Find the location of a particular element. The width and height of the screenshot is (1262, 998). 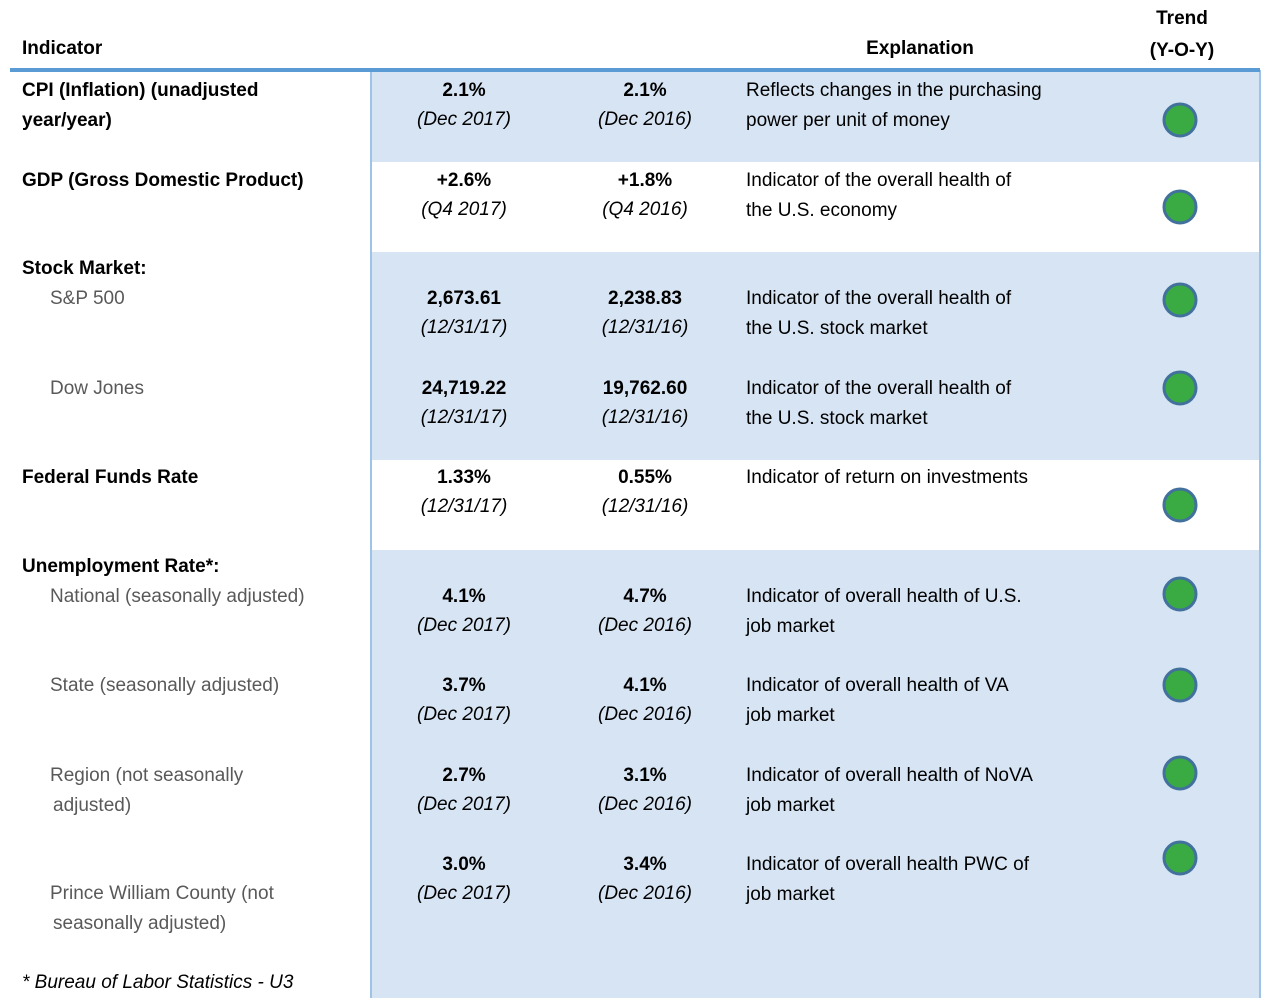

sub-indicator-label: Prince William County (not is located at coordinates (162, 893).